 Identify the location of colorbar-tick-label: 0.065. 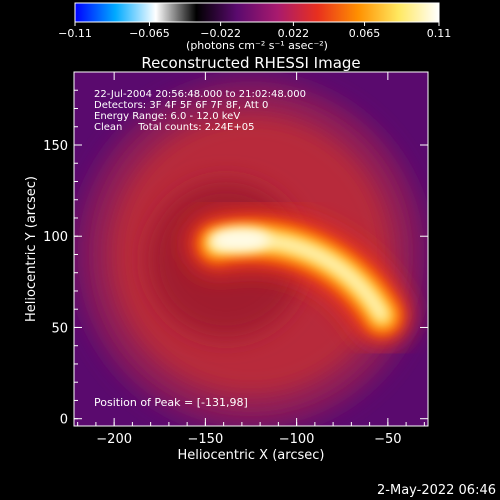
(365, 33).